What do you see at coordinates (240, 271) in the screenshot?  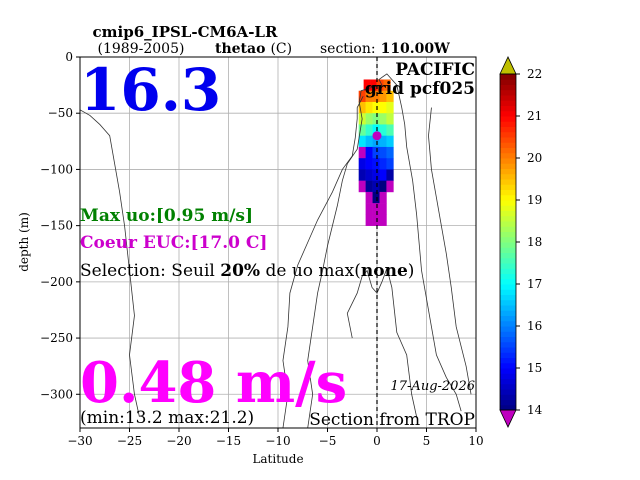 I see `selection-pct: 20%` at bounding box center [240, 271].